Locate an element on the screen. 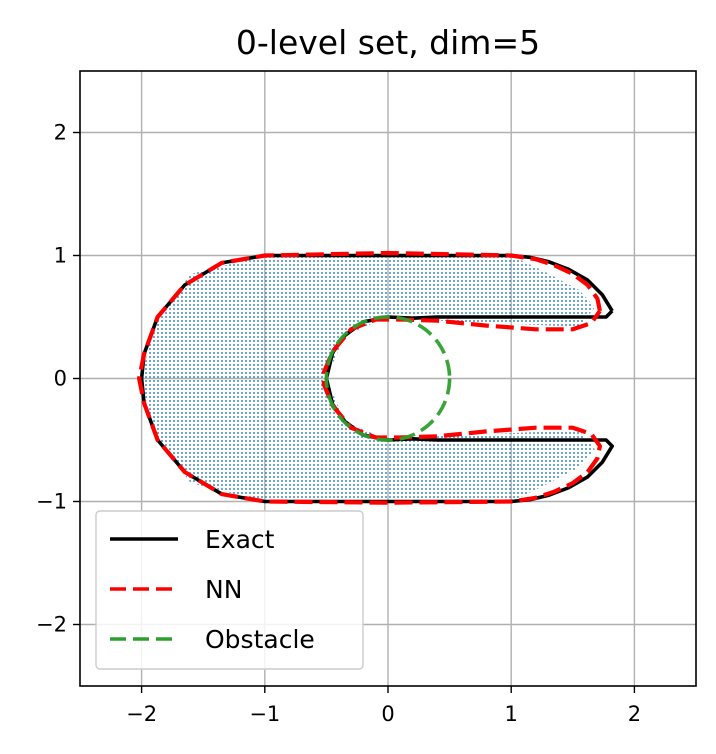  y-tick-label: 1 is located at coordinates (60, 256).